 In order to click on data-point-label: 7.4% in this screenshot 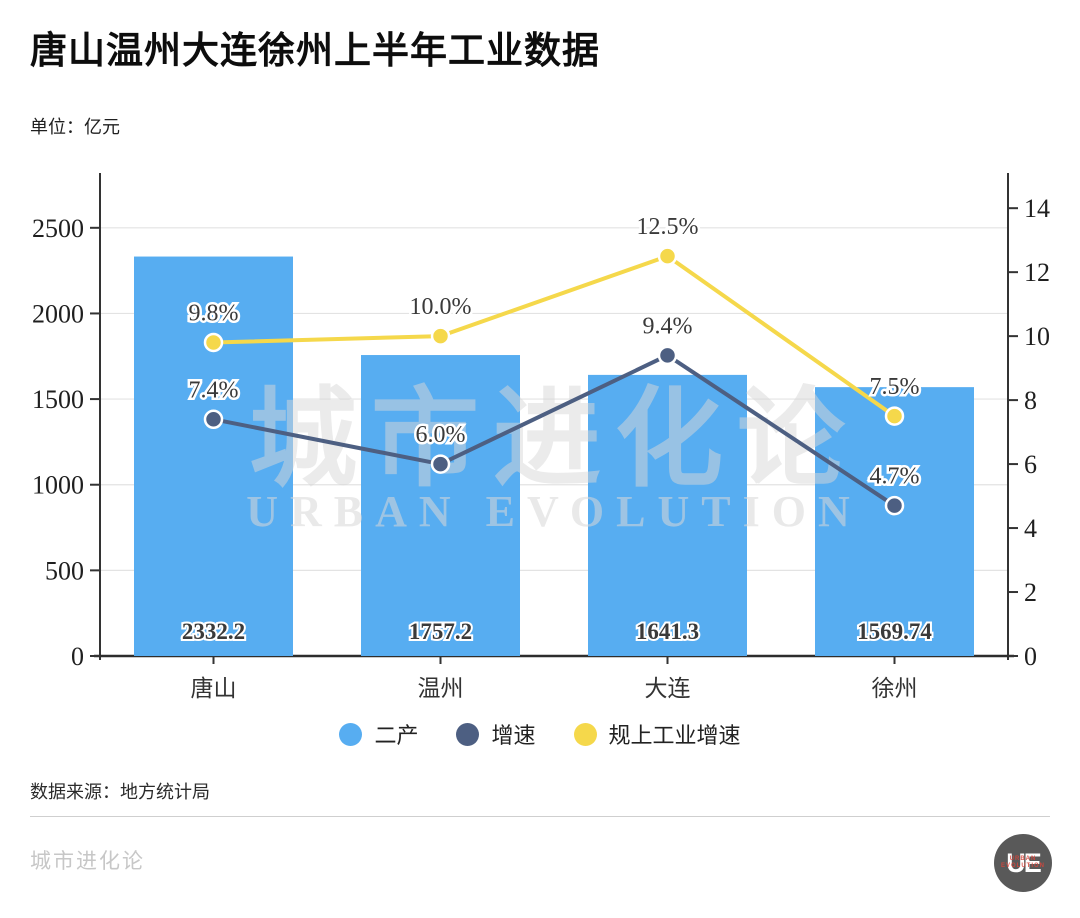, I will do `click(214, 390)`.